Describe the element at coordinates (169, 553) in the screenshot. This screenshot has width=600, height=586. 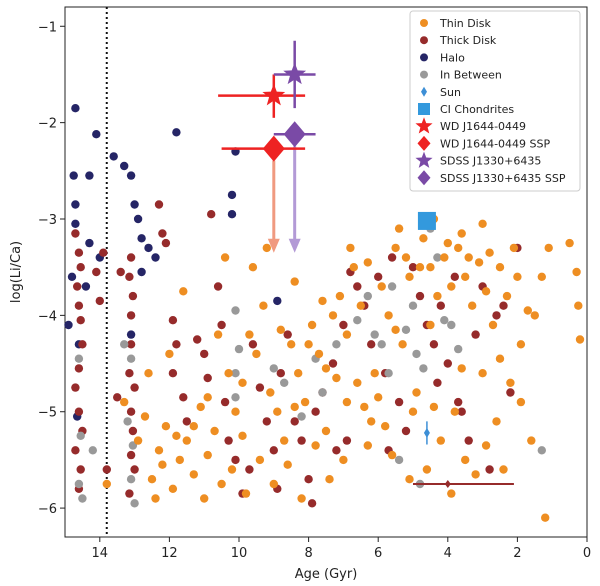
I see `x-tick-label: 12` at that location.